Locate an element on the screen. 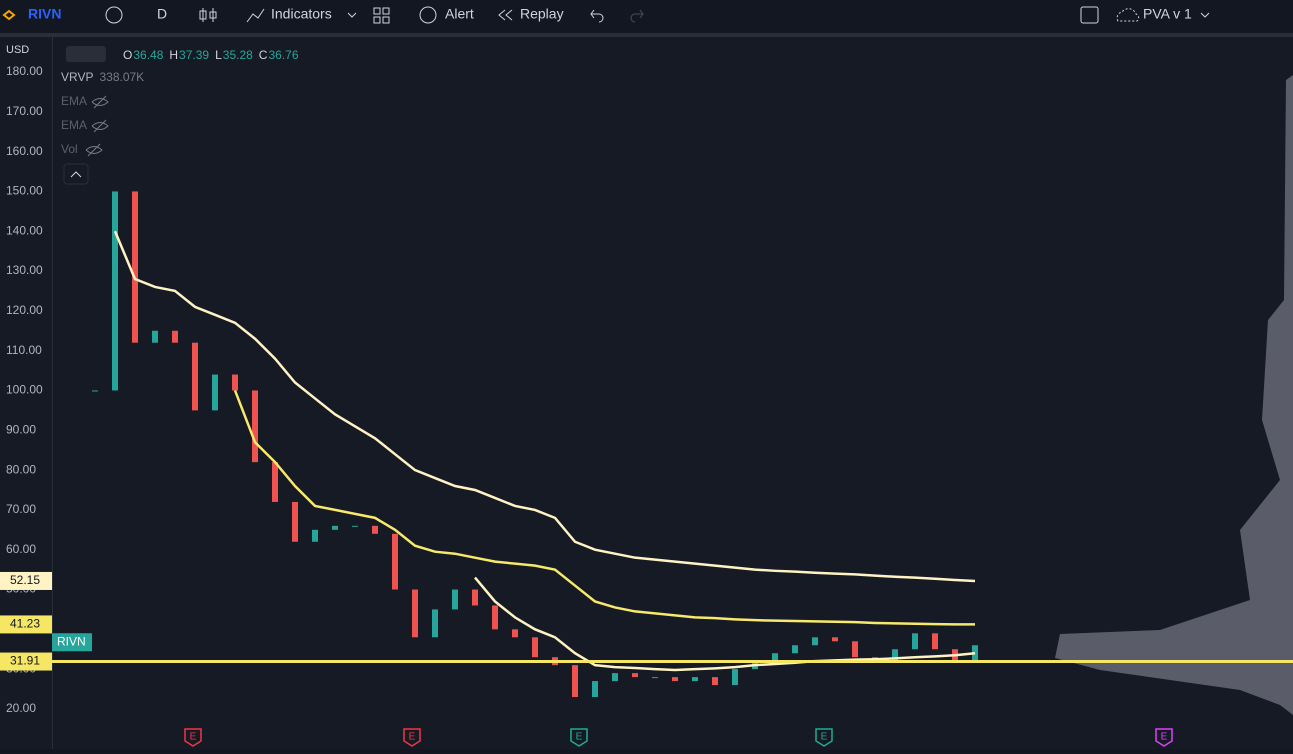  toolbar is located at coordinates (646, 16).